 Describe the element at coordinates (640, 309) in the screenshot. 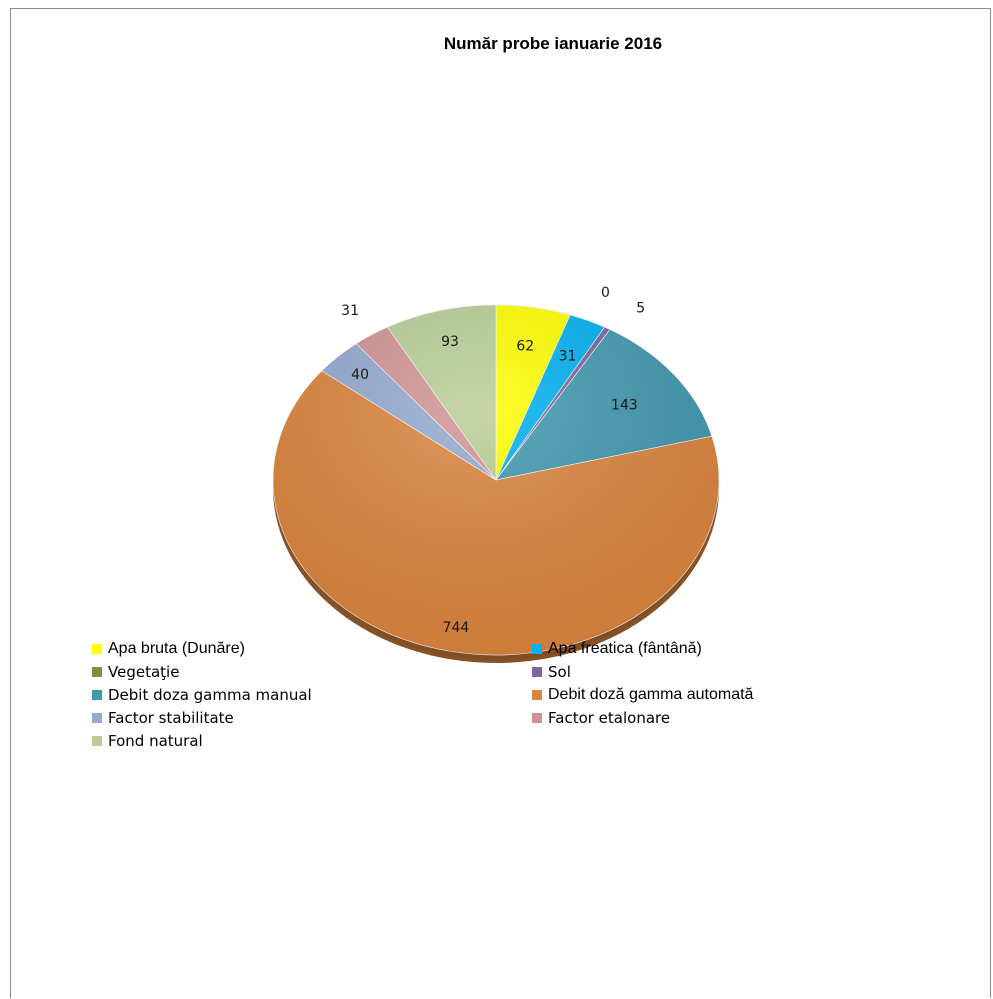

I see `data-label-sol: 5` at that location.